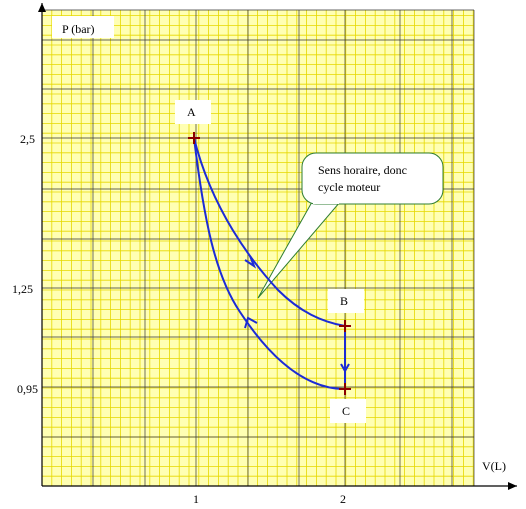 The height and width of the screenshot is (509, 526). I want to click on y-tick-label-0-95: 0,95, so click(27, 389).